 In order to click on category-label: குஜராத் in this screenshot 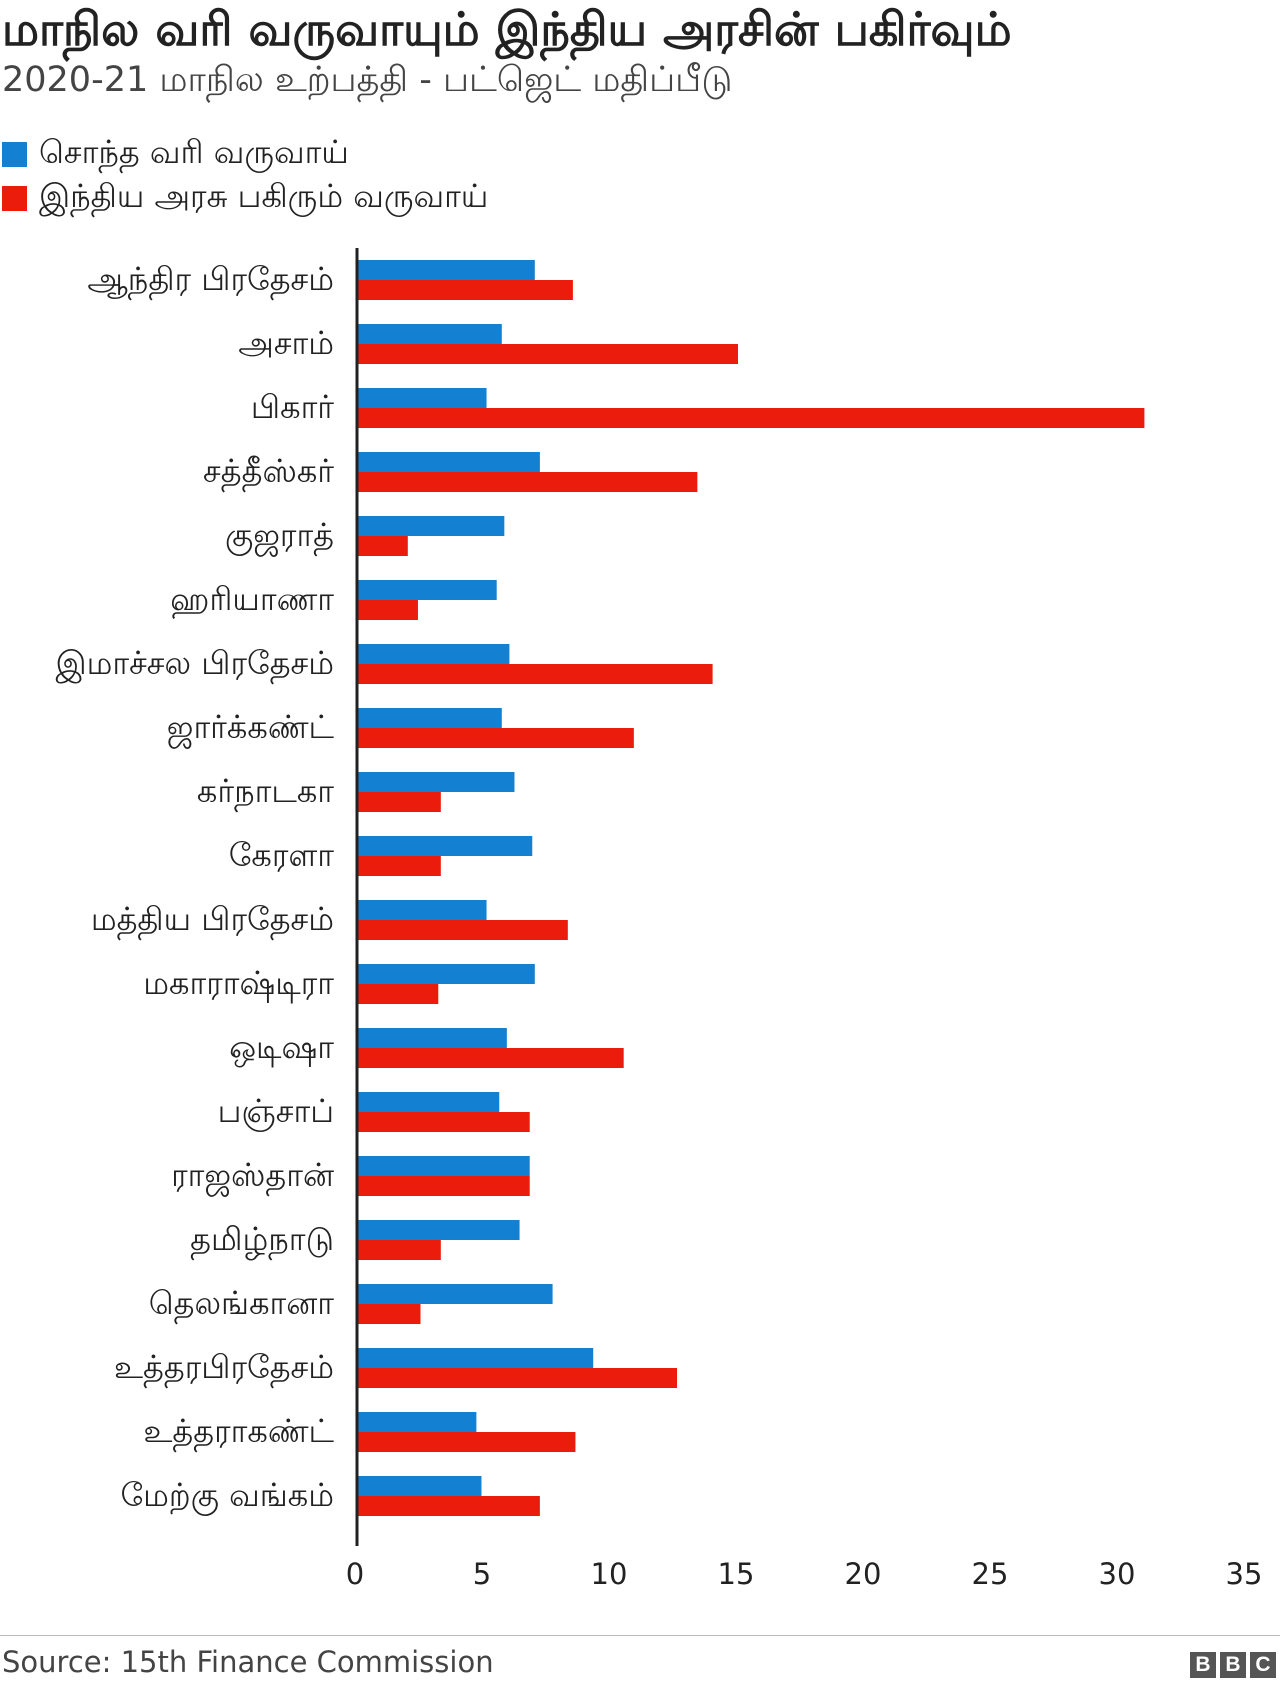, I will do `click(279, 536)`.